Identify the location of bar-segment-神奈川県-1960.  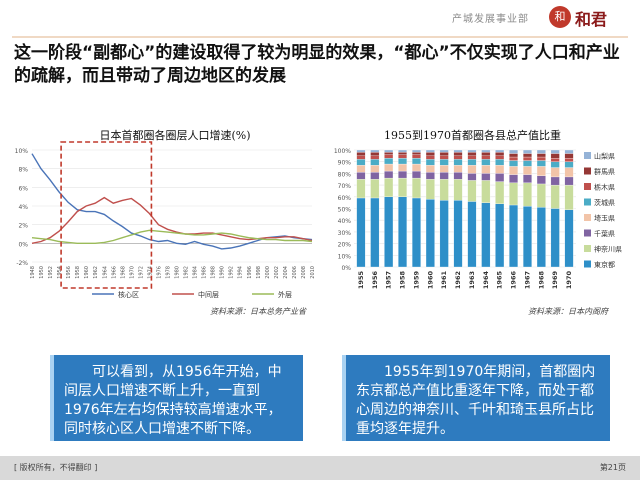
(430, 189).